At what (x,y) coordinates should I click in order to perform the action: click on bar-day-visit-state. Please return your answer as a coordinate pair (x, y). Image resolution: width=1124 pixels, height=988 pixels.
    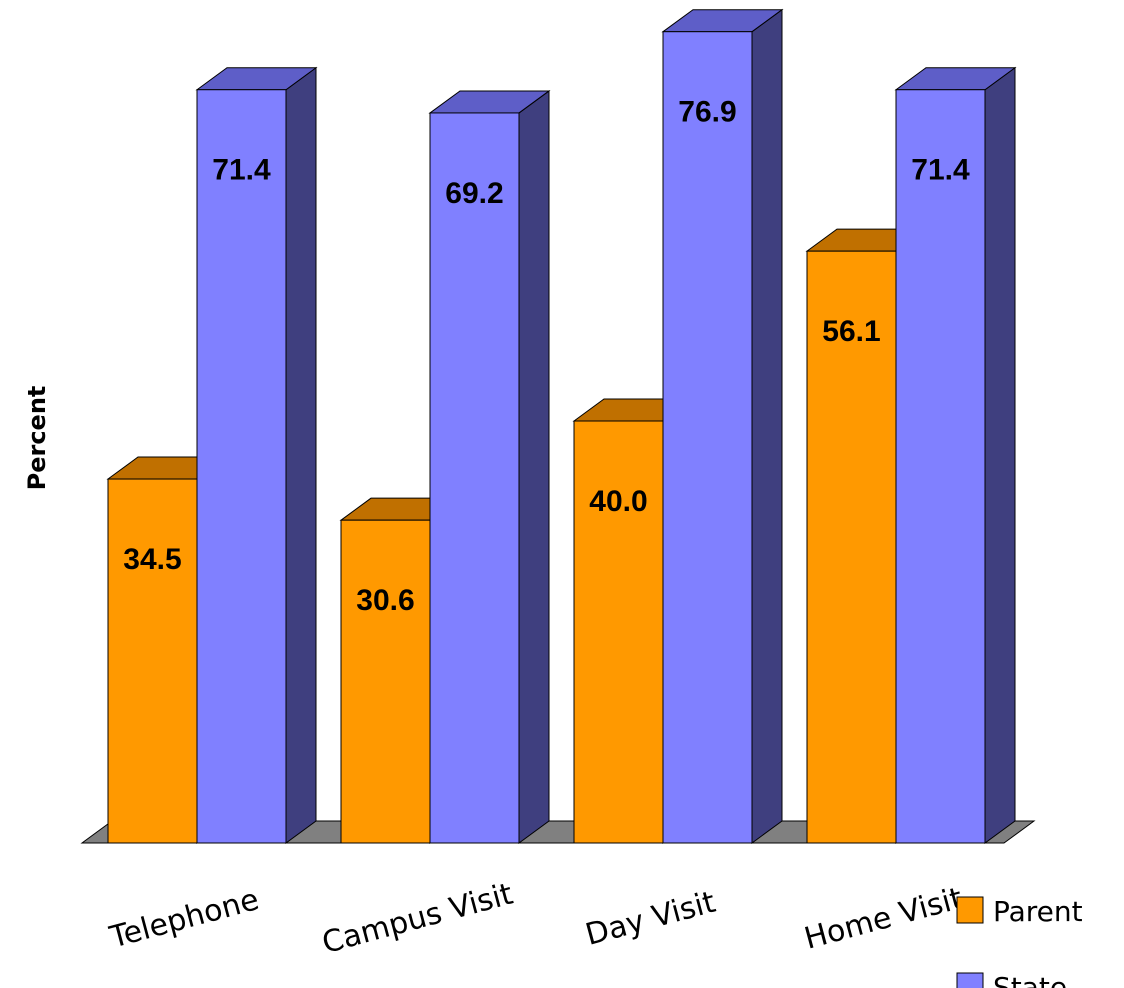
    Looking at the image, I should click on (722, 426).